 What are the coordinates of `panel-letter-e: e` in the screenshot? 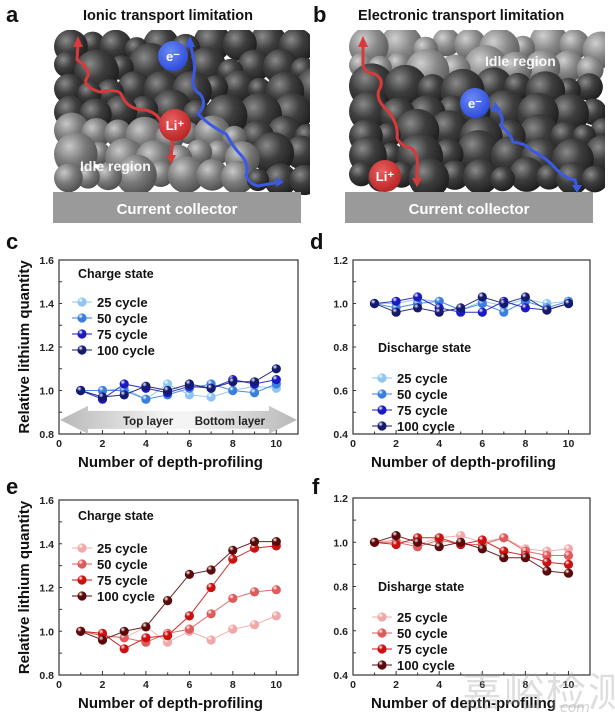 It's located at (12, 486).